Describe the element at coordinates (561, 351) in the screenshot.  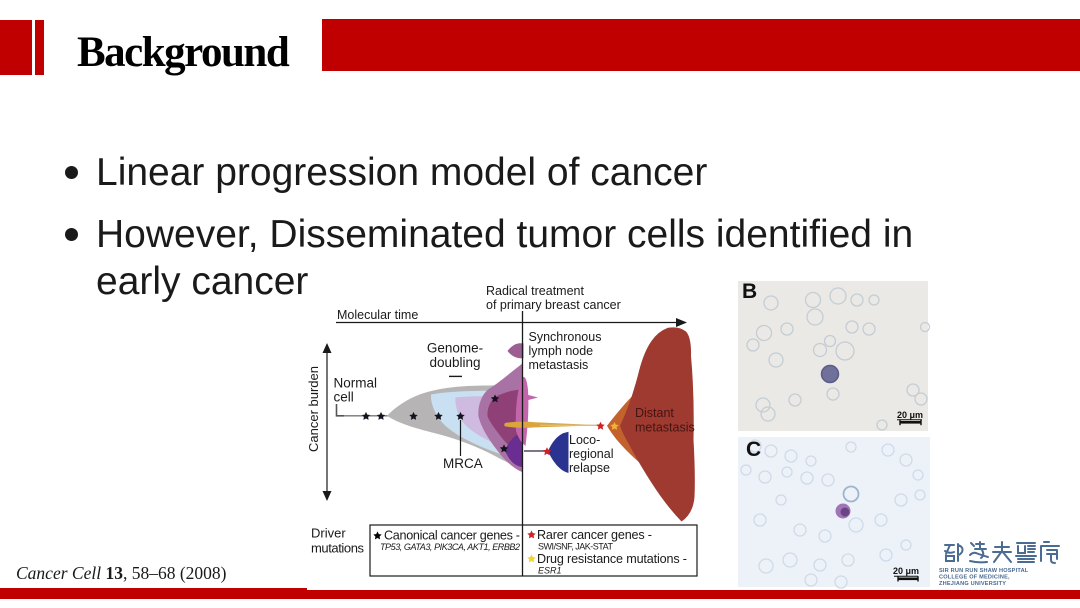
I see `svg-text: lymph node` at that location.